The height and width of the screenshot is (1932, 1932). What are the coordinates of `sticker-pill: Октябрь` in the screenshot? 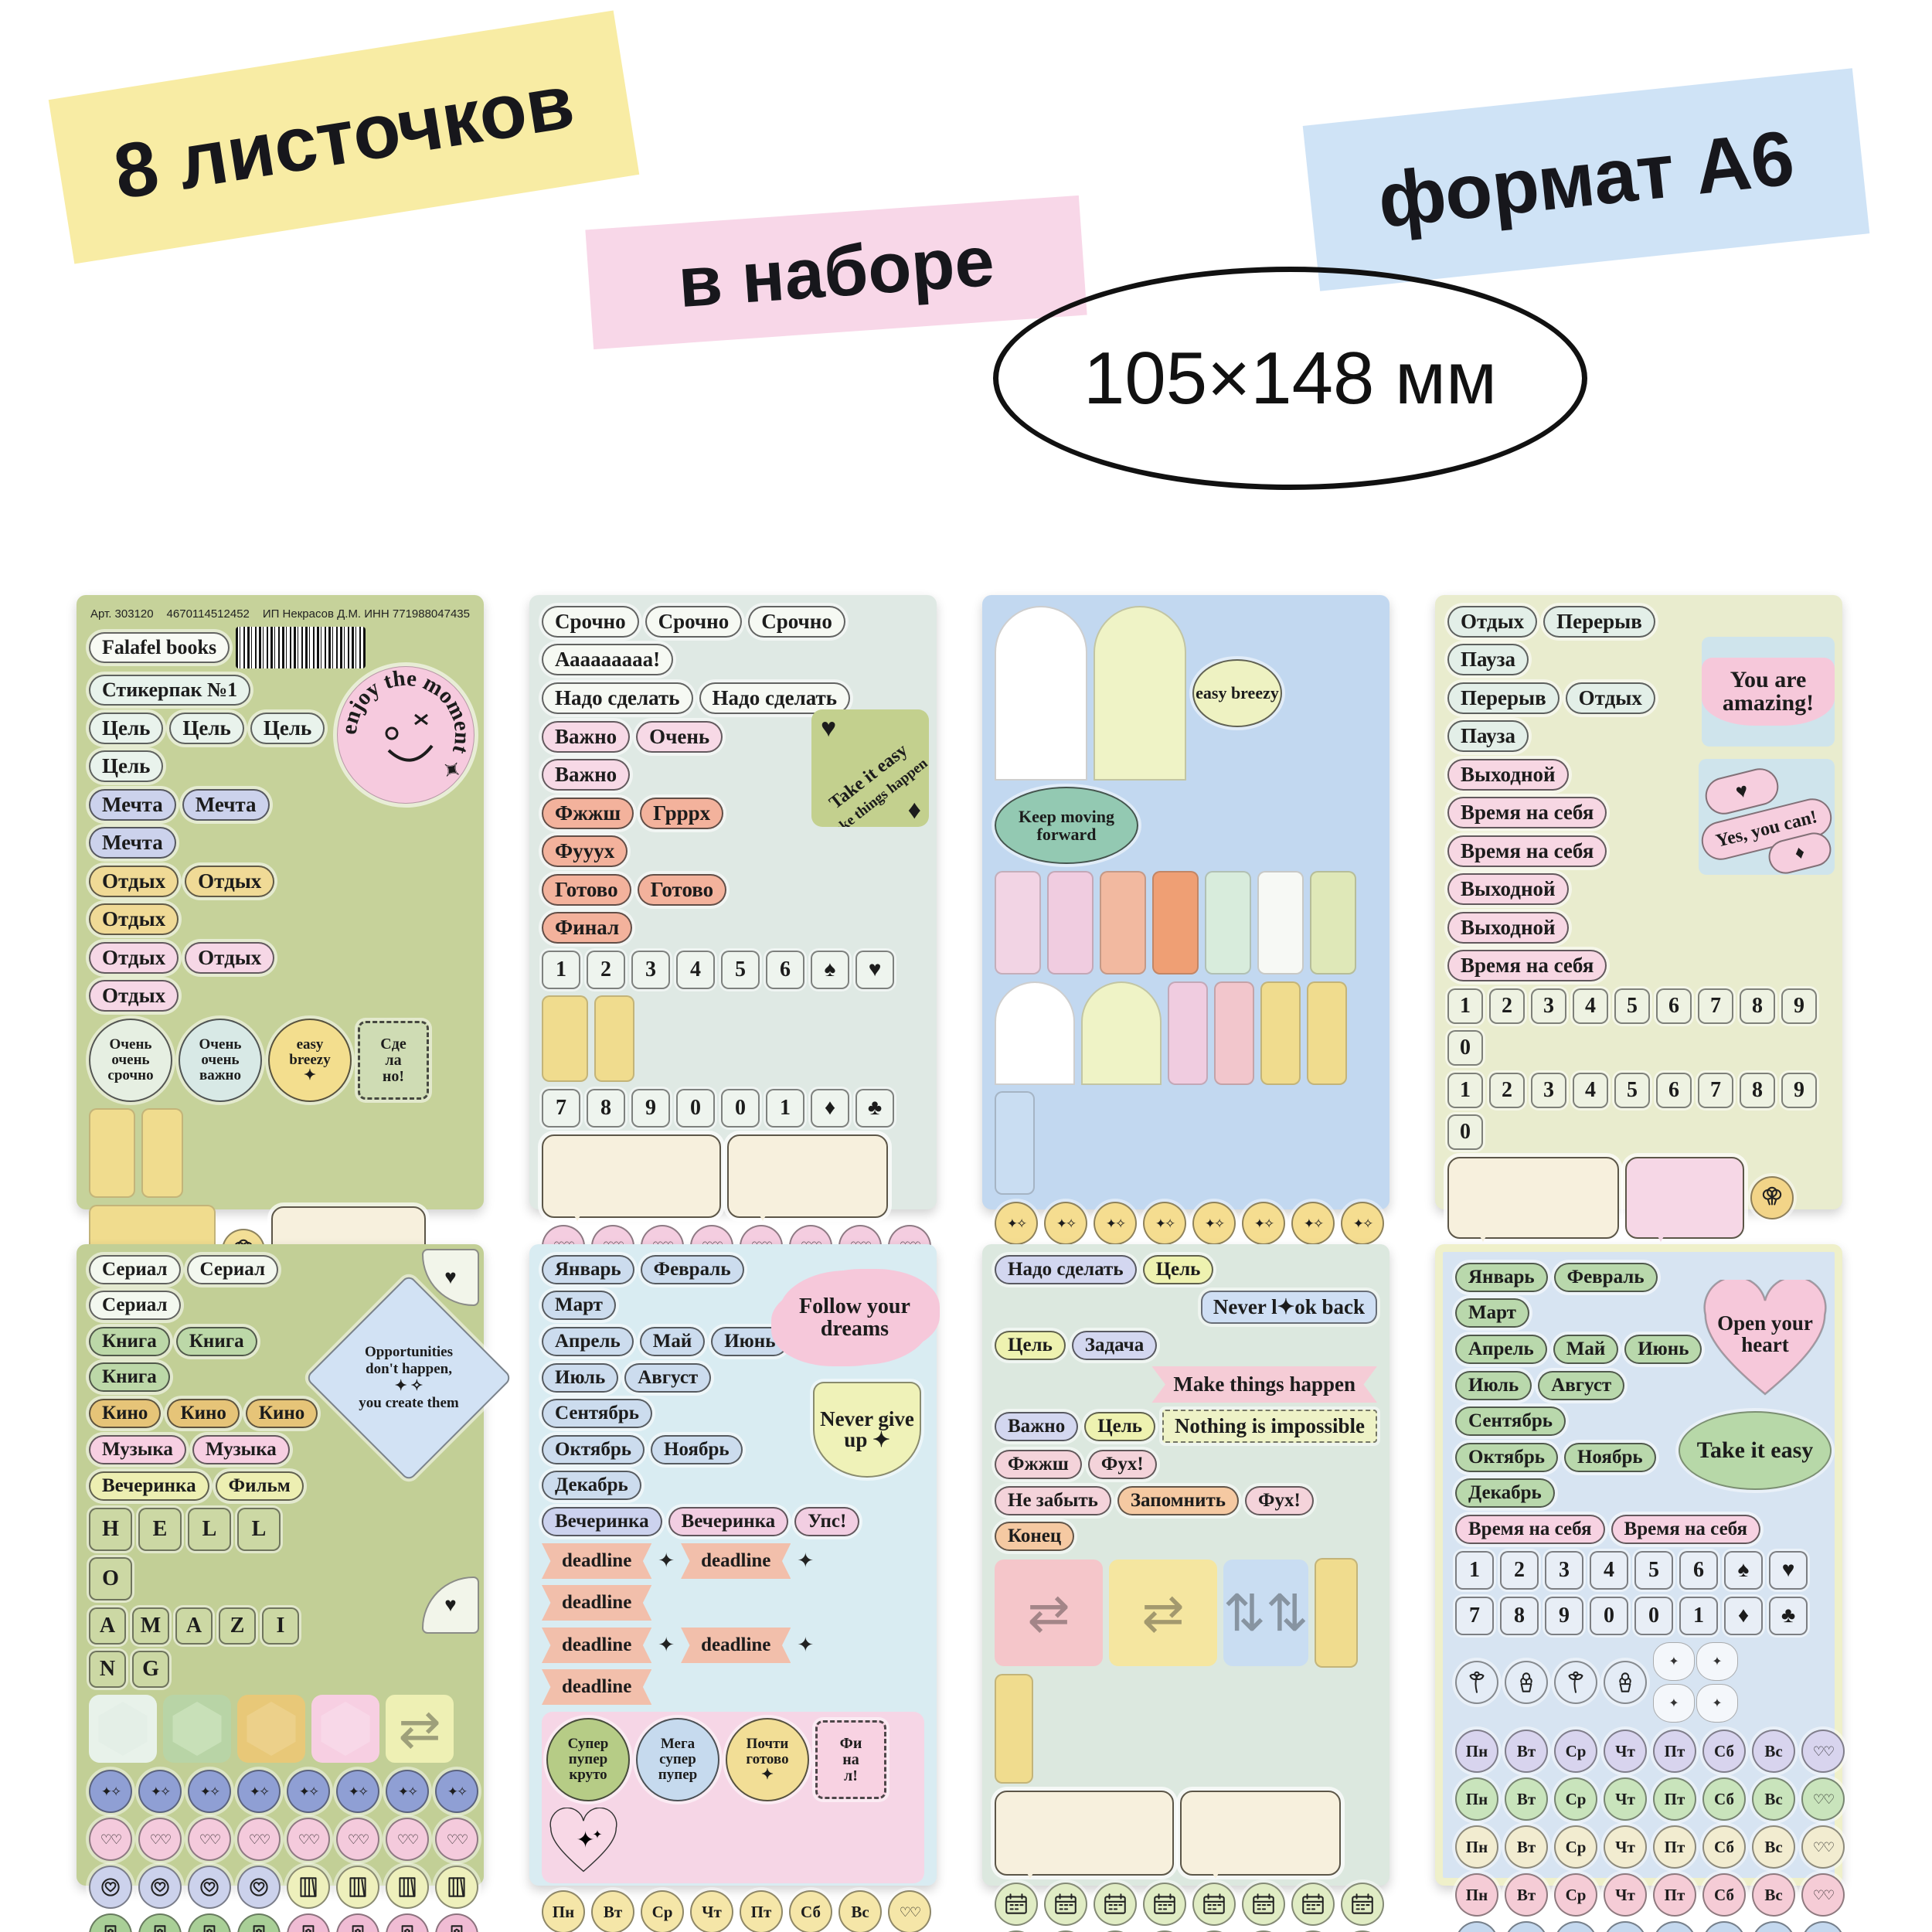 It's located at (593, 1449).